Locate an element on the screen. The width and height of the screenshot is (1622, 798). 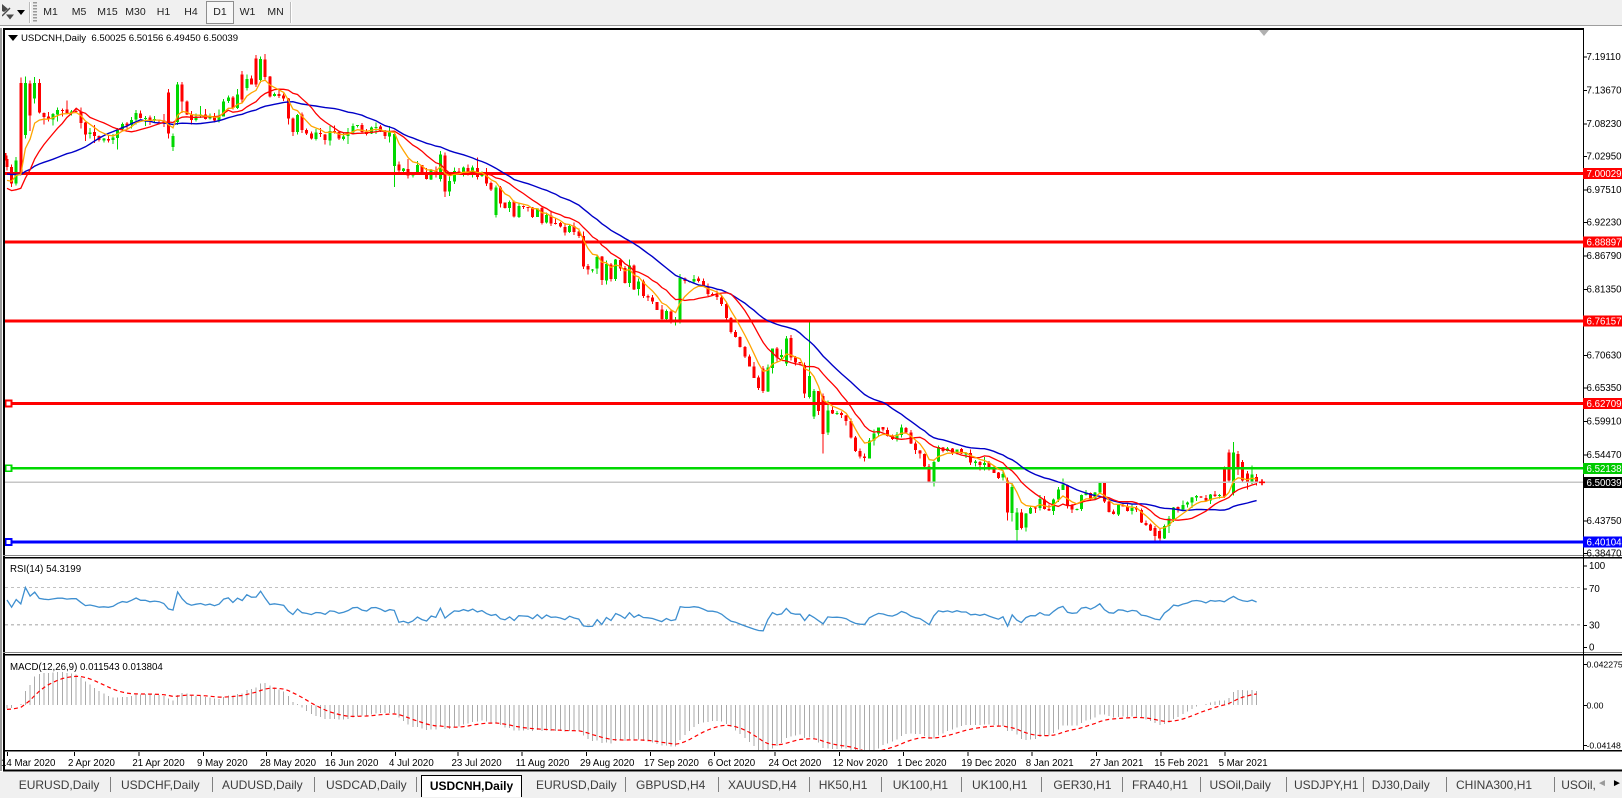
svg-text: 29 Aug 2020 is located at coordinates (607, 763).